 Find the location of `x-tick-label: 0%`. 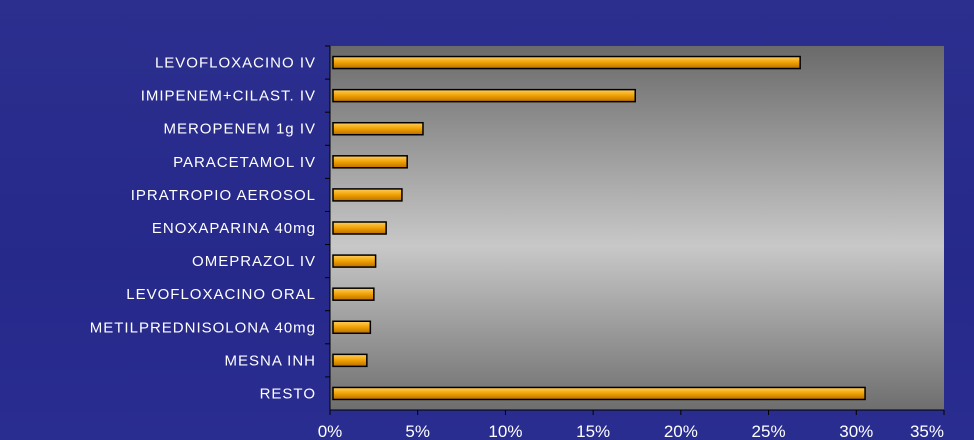

x-tick-label: 0% is located at coordinates (330, 431).